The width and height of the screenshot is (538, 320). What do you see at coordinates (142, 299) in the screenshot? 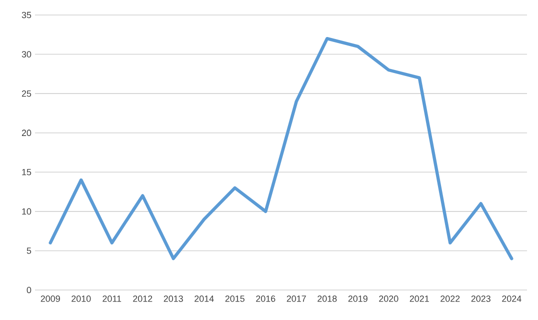
I see `x-tick-label: 2012` at bounding box center [142, 299].